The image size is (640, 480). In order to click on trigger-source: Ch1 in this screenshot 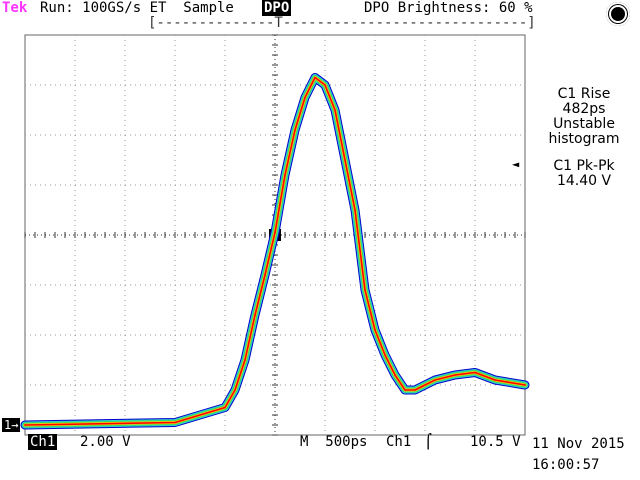, I will do `click(399, 442)`.